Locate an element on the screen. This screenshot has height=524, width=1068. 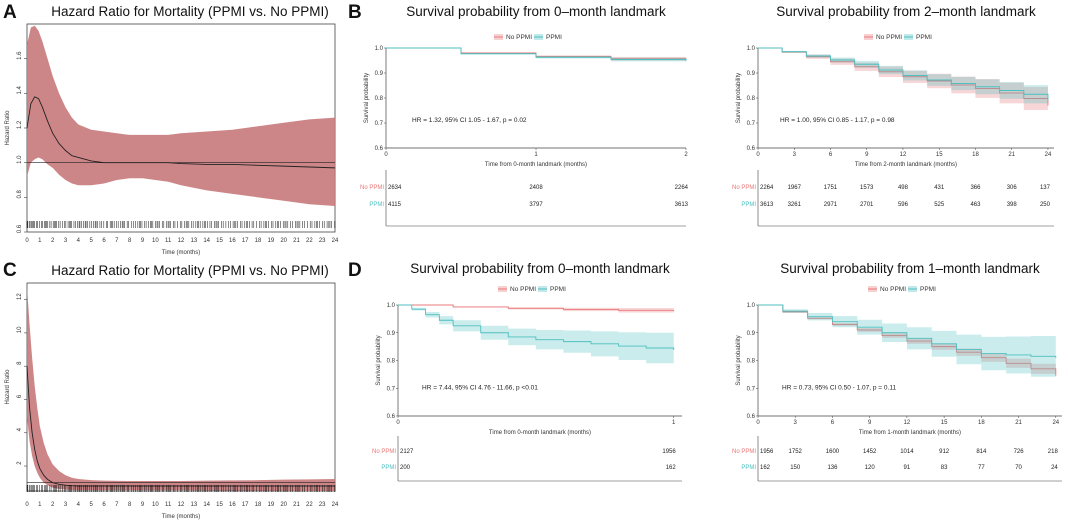
chart-d-0m-legend: No PPMI PPMI is located at coordinates (532, 289).